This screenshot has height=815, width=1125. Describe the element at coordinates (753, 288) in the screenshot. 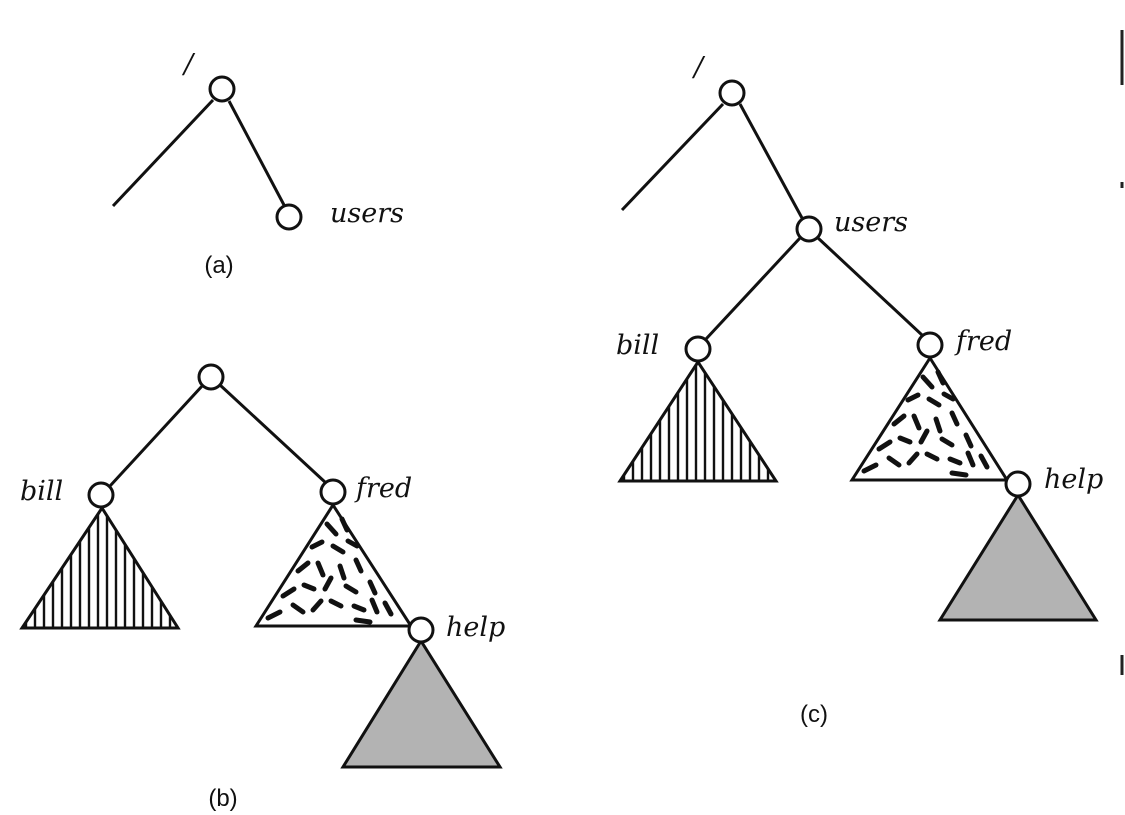

I see `edge-users-bill` at that location.